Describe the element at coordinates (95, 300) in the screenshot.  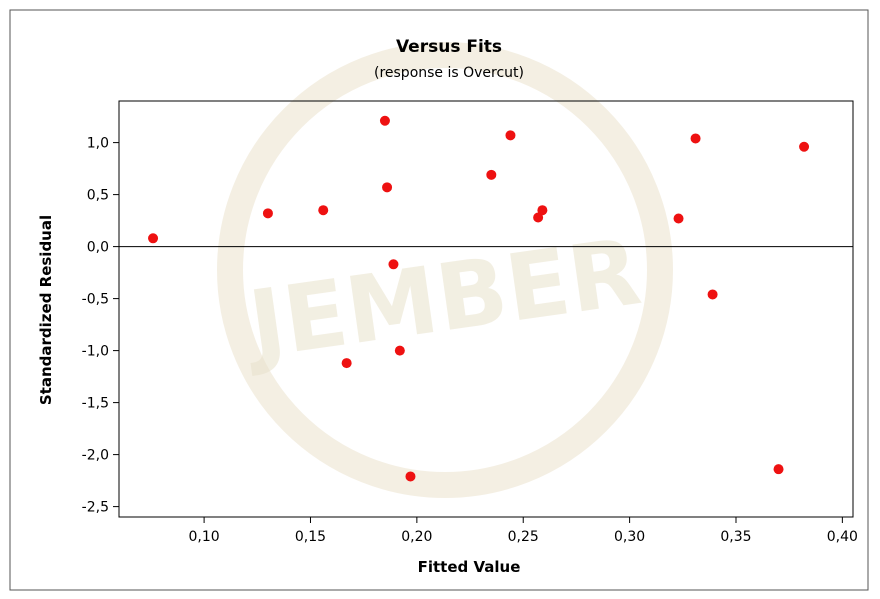
I see `y-tick-label: -0,5` at that location.